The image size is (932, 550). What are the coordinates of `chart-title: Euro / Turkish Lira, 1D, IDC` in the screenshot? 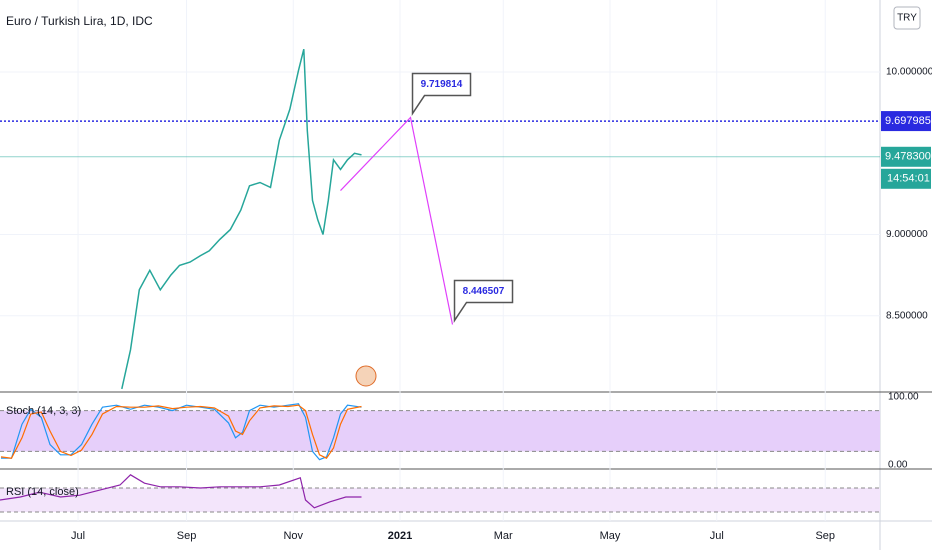 It's located at (79, 21).